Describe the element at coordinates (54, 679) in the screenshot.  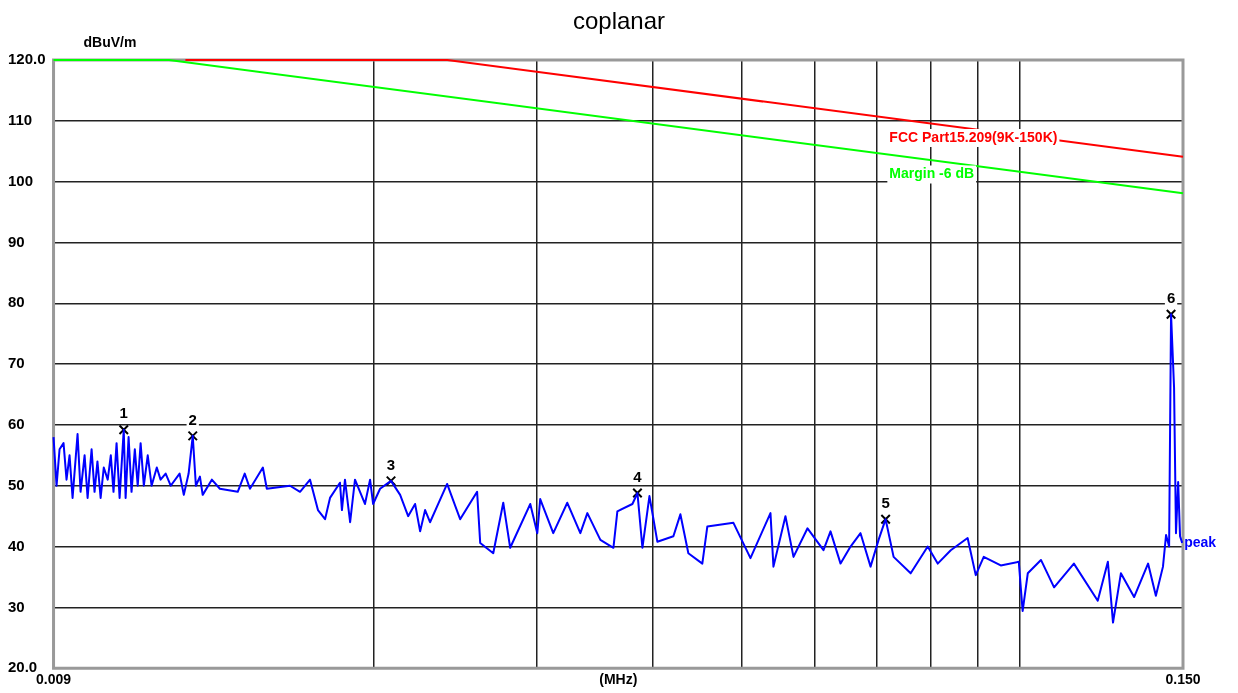
I see `x-tick-label: 0.009` at that location.